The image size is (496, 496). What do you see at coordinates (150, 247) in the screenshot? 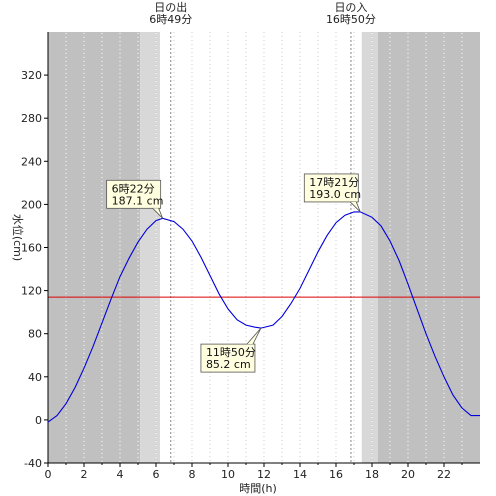
I see `twilight-morning` at bounding box center [150, 247].